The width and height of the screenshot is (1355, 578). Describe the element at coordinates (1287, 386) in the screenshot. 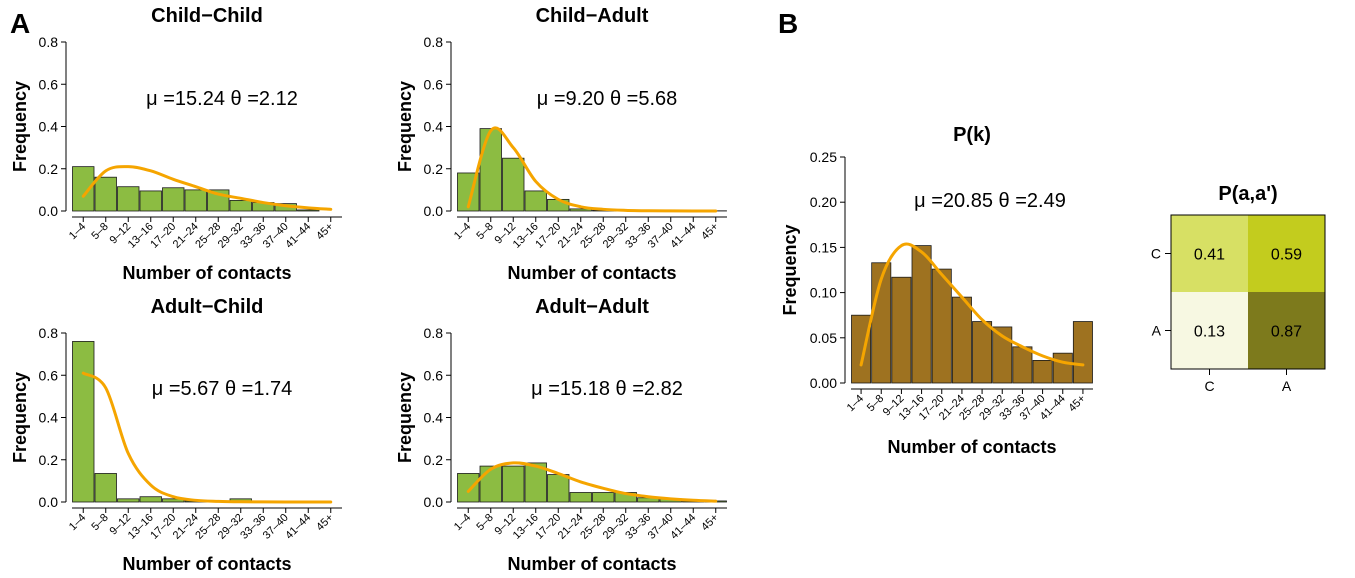

I see `col-label: A` at that location.